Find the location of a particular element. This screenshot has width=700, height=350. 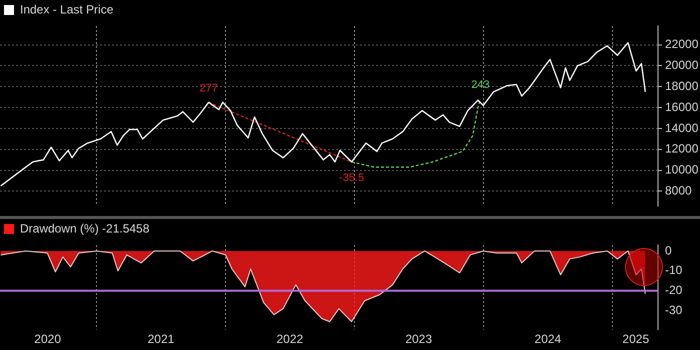

y-tick-label: -20 is located at coordinates (674, 290).